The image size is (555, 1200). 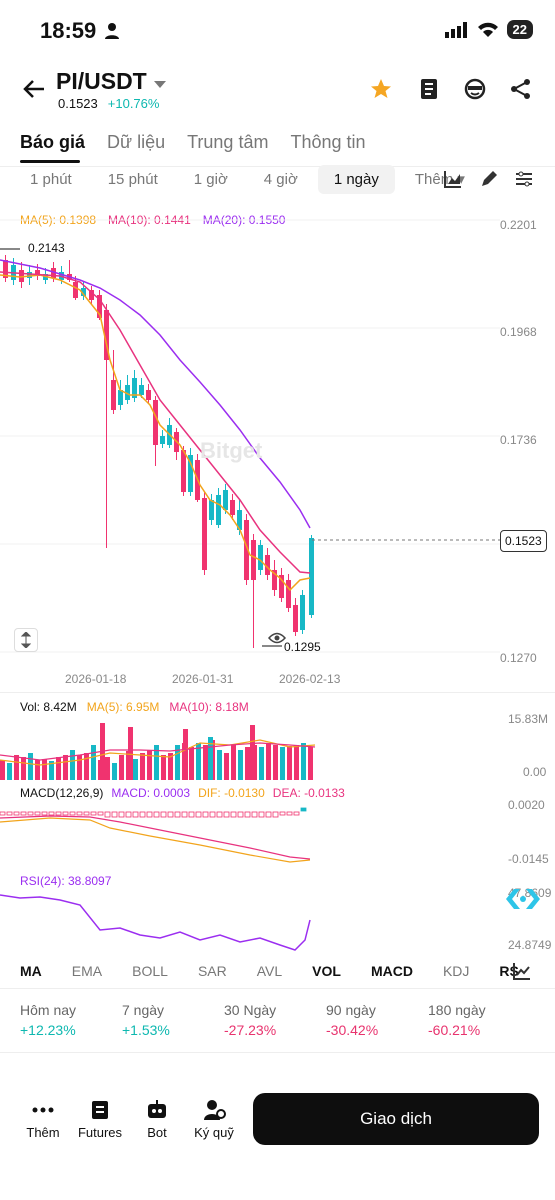 I want to click on ind-avl: AVL, so click(x=269, y=971).